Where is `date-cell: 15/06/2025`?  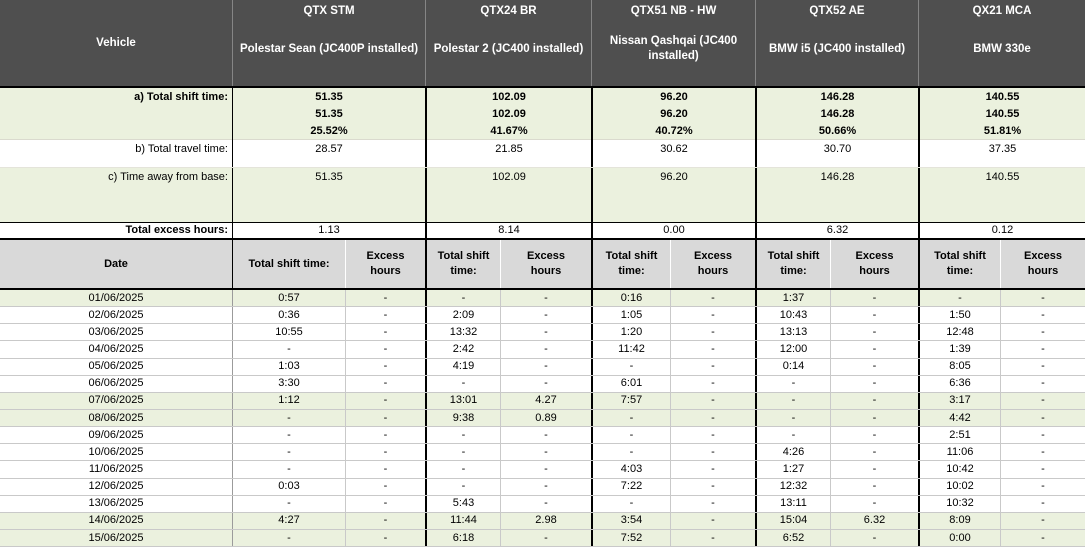
date-cell: 15/06/2025 is located at coordinates (116, 537).